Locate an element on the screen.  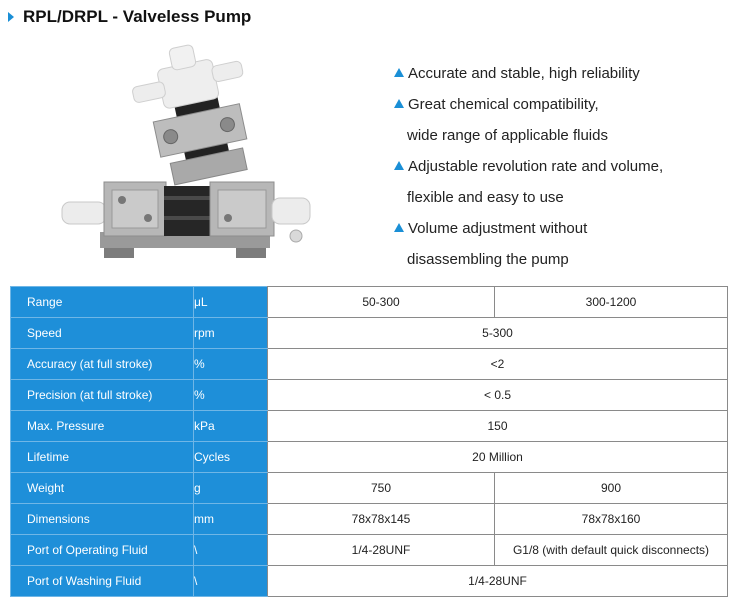
table-row: Range μL 50-300 300-1200 is located at coordinates (369, 302).